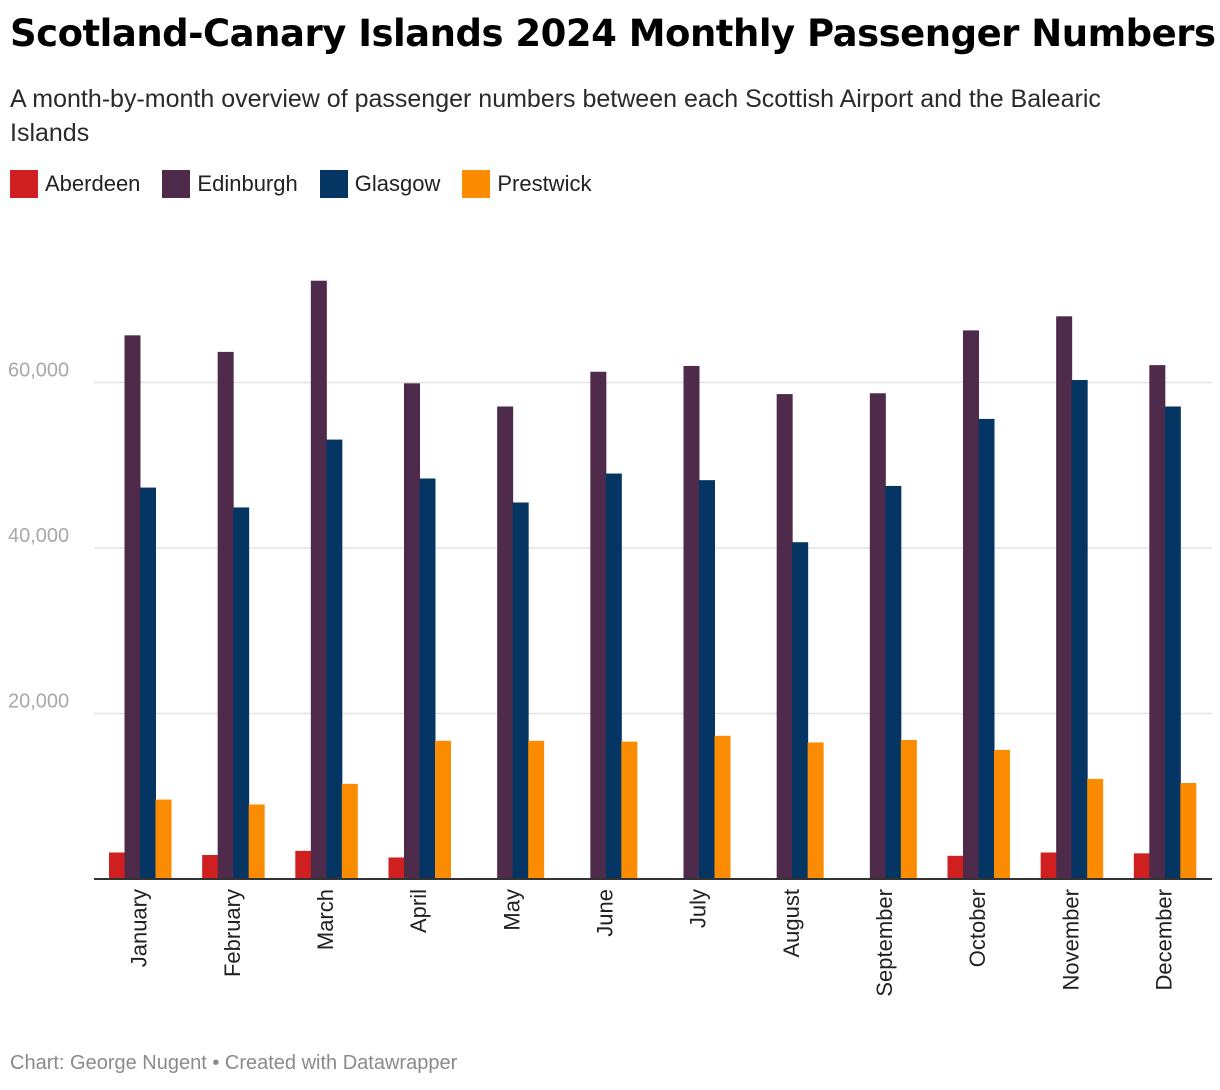 The image size is (1220, 1090). What do you see at coordinates (791, 923) in the screenshot?
I see `x-tick-label: August` at bounding box center [791, 923].